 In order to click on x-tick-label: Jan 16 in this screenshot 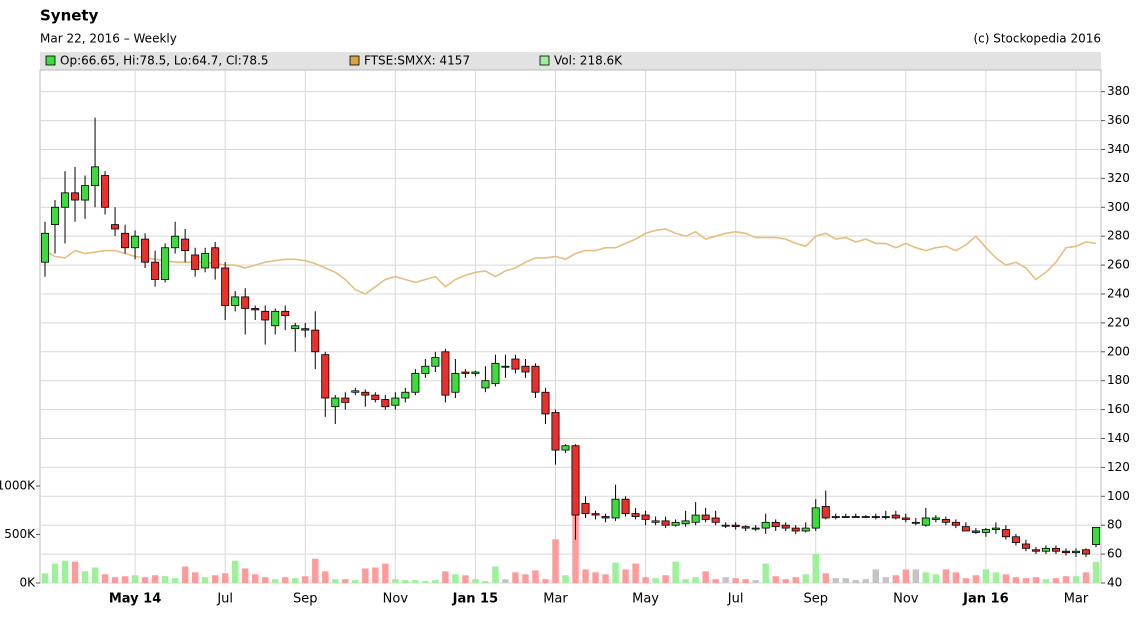, I will do `click(985, 599)`.